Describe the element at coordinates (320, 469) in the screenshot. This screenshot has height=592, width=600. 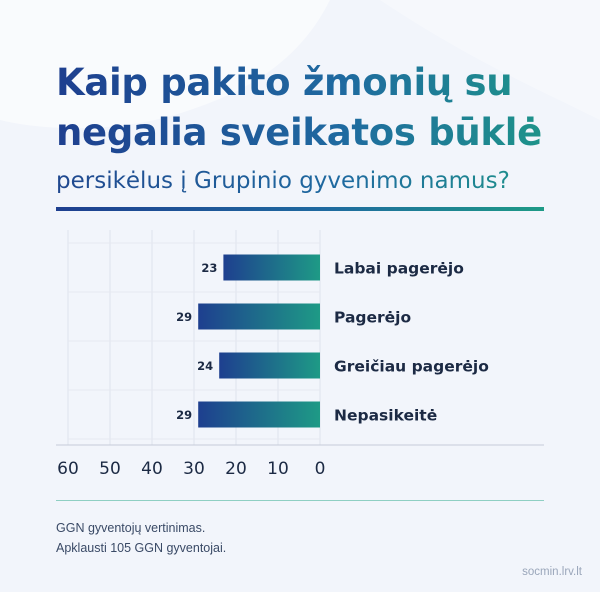
I see `x-tick-label: 0` at that location.